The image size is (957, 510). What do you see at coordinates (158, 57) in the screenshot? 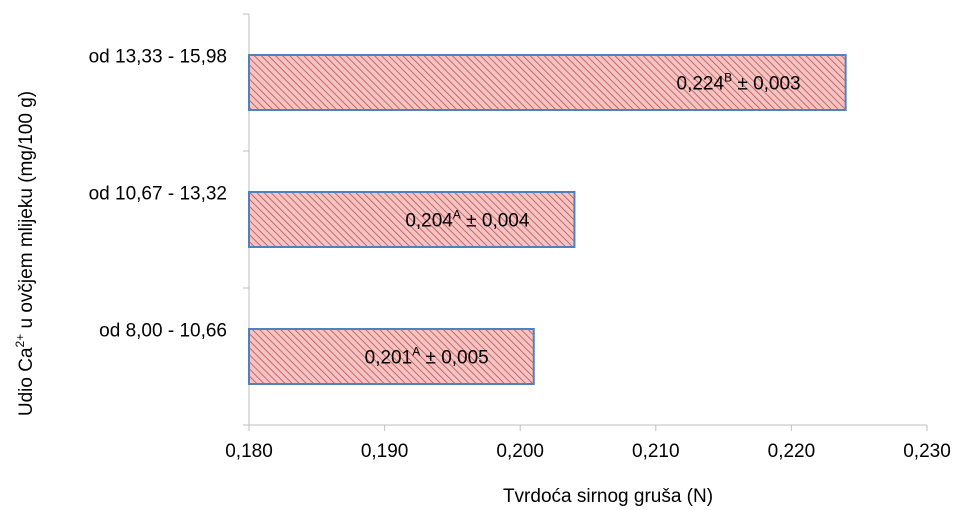
I see `category-label: od 13,33 - 15,98` at bounding box center [158, 57].